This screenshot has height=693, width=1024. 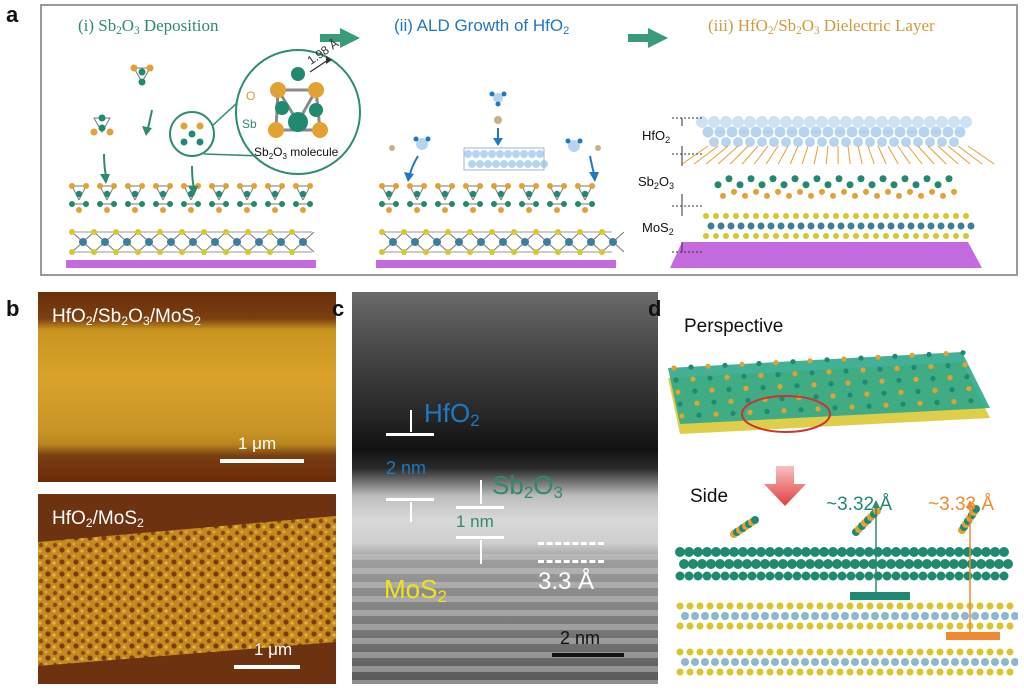 I want to click on process-arrow-2-icon, so click(x=658, y=38).